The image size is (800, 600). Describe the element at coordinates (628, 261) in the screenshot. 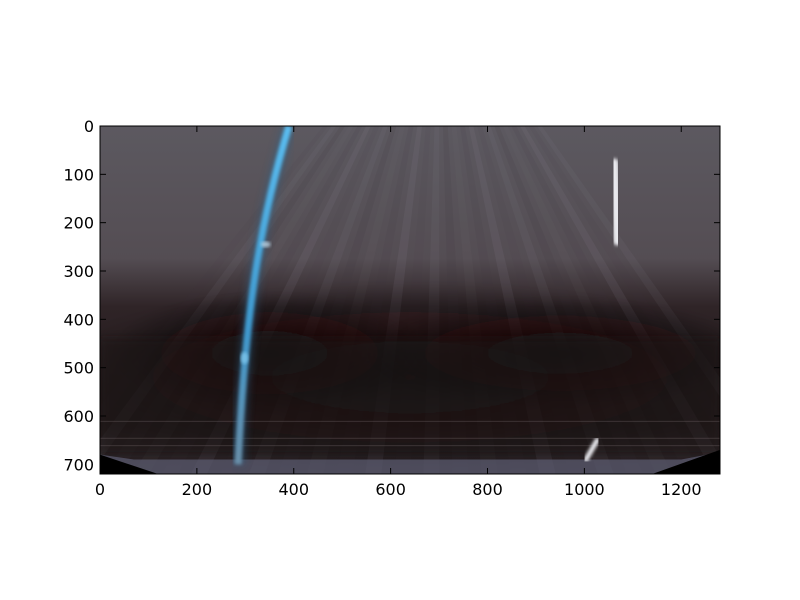

I see `perspective-streak` at that location.